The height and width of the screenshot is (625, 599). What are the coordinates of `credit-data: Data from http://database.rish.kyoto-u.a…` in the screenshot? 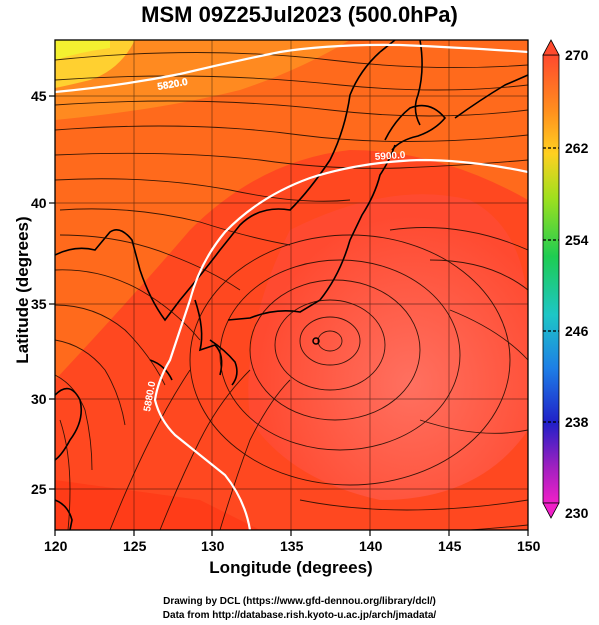 It's located at (299, 615).